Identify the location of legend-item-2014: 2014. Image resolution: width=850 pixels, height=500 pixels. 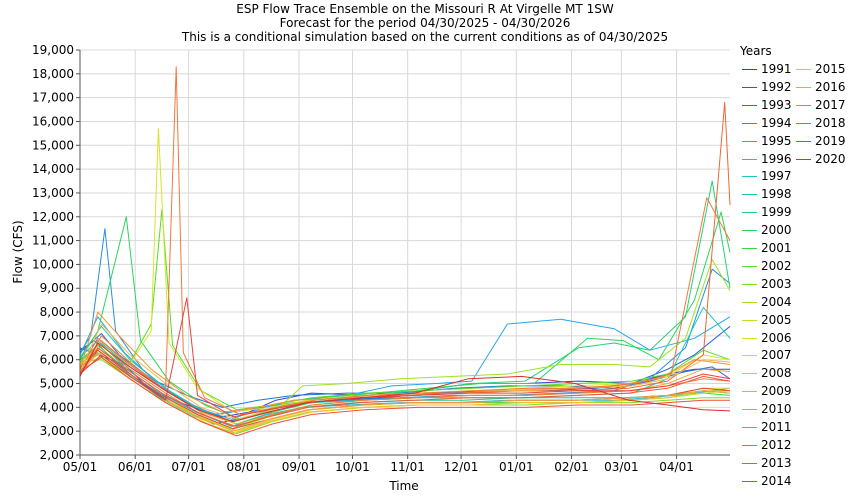
(767, 481).